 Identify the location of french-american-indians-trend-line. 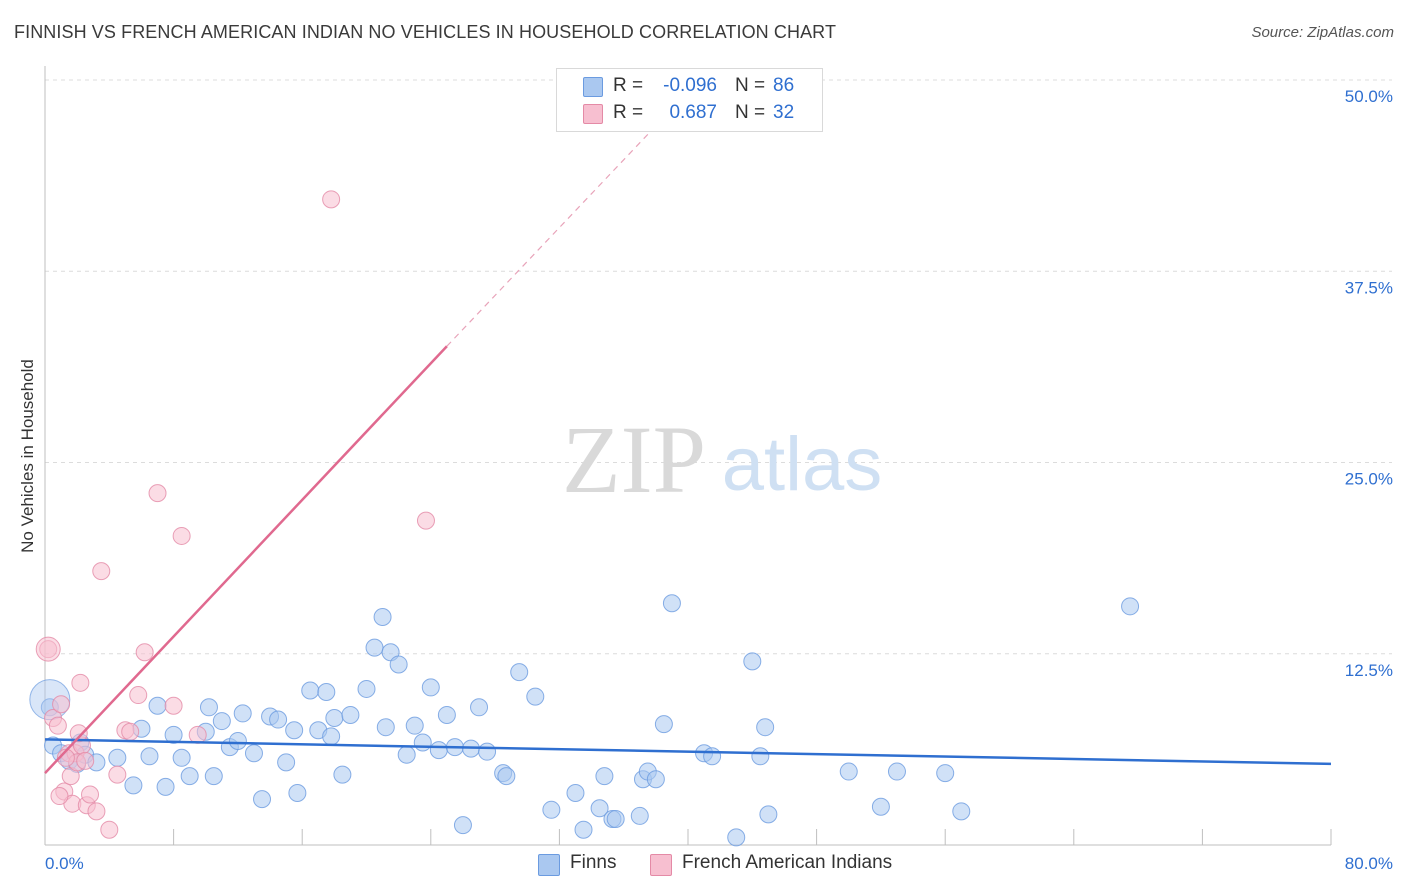
(246, 559).